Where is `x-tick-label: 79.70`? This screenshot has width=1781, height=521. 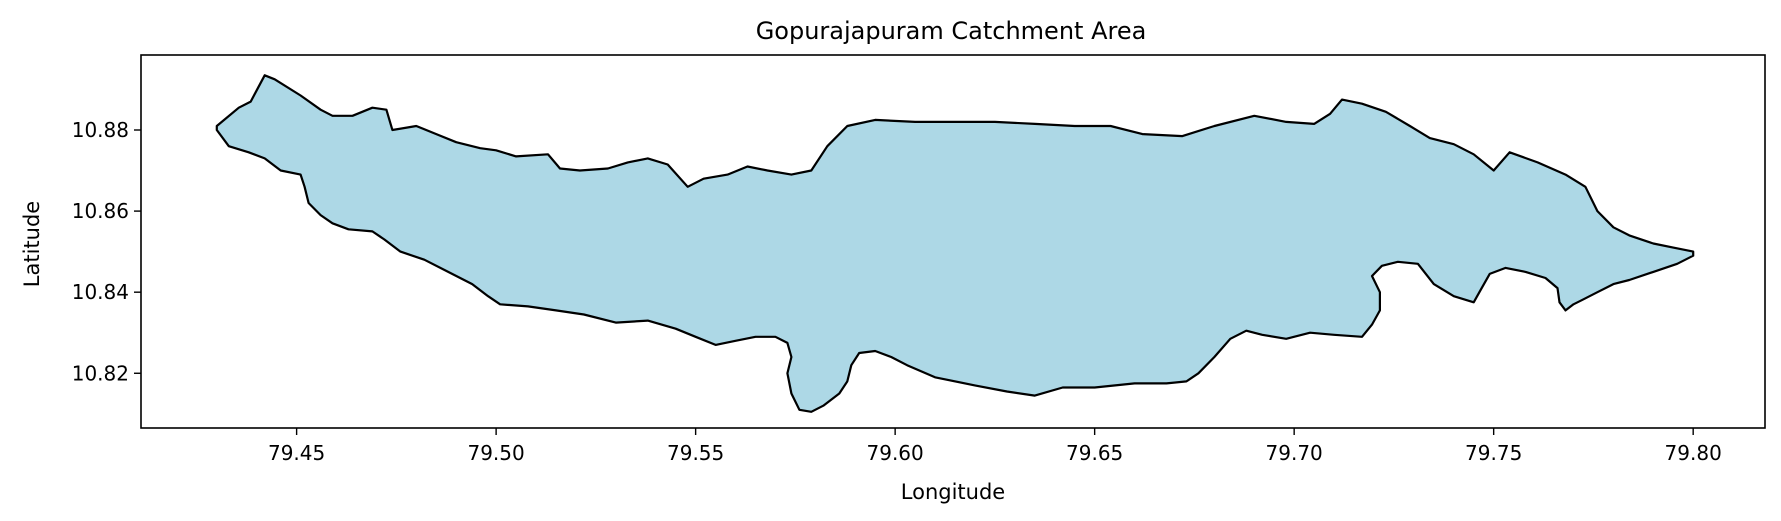 x-tick-label: 79.70 is located at coordinates (1294, 453).